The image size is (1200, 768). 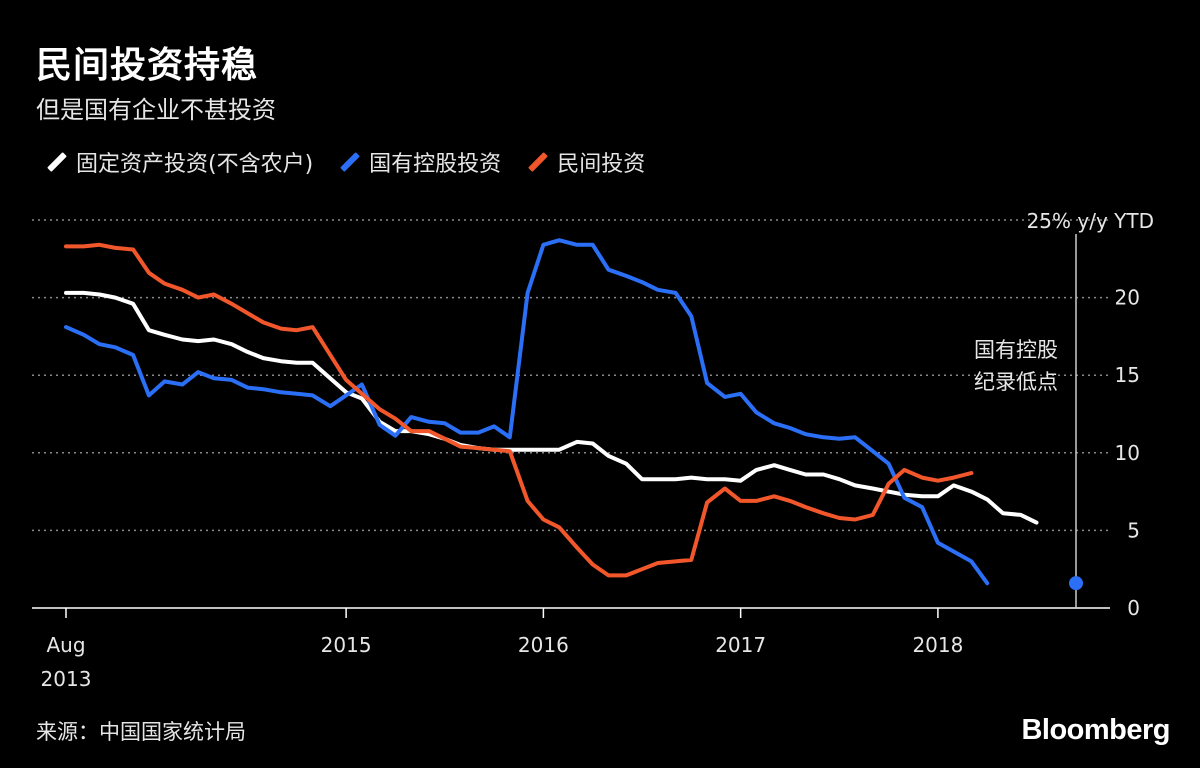 I want to click on y-tick-label-10: 10, so click(x=1127, y=453).